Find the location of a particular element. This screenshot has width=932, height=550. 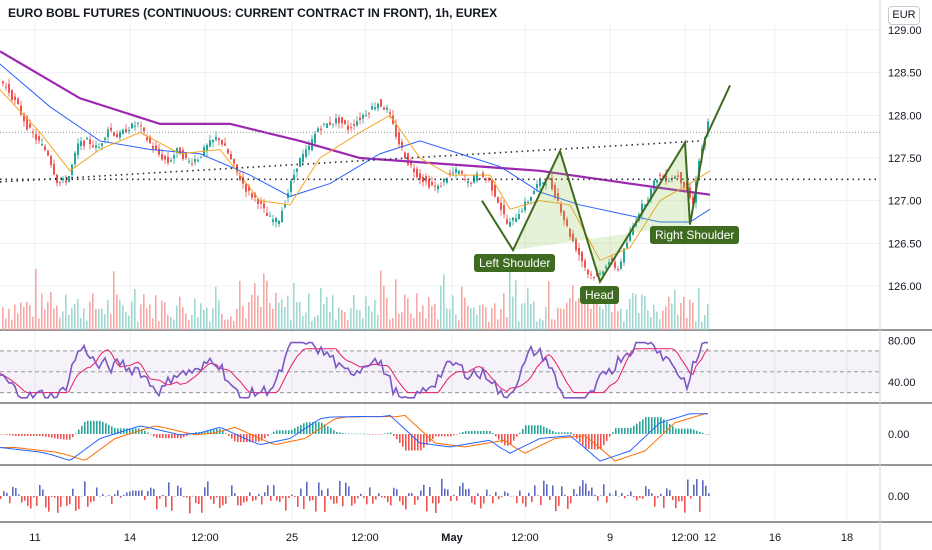

left-shoulder-label: Left Shoulder is located at coordinates (515, 263).